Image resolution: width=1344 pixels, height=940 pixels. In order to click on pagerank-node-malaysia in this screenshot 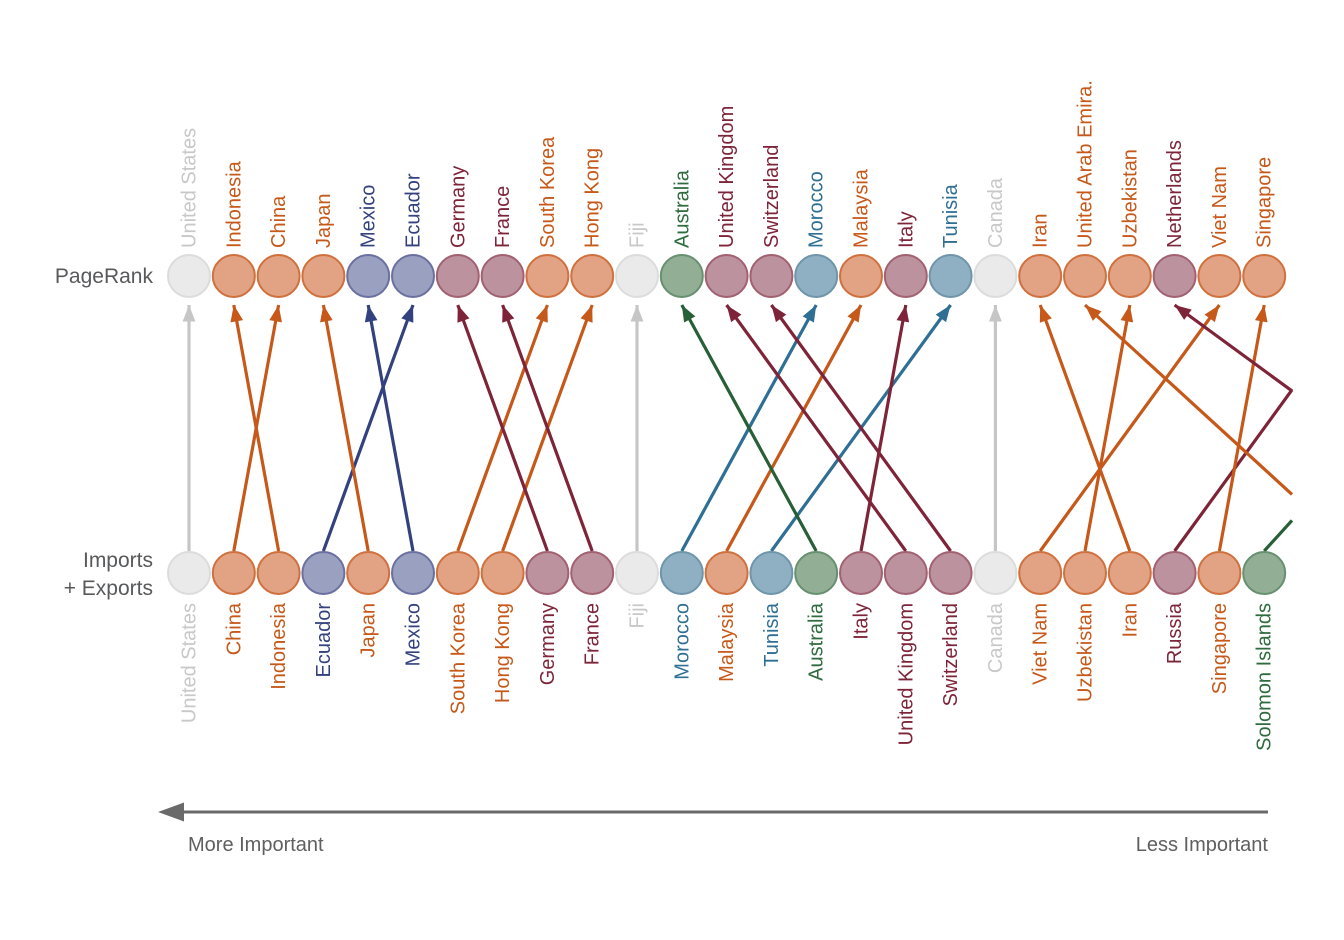, I will do `click(861, 276)`.